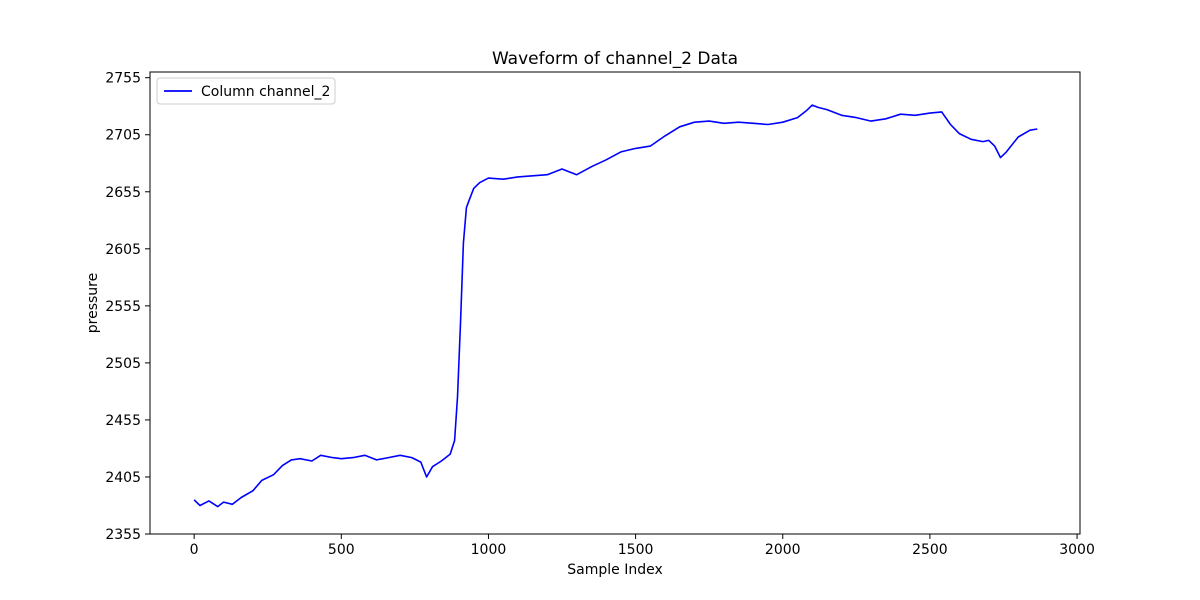 The height and width of the screenshot is (600, 1200). I want to click on x-tick-label: 1000, so click(489, 550).